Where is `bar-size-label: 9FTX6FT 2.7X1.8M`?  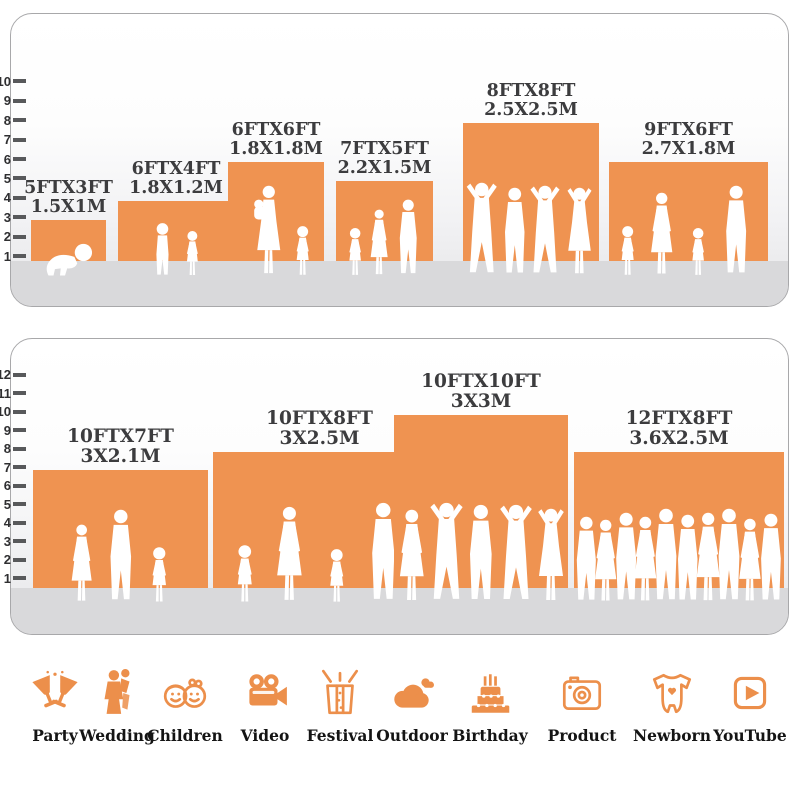
bar-size-label: 9FTX6FT 2.7X1.8M is located at coordinates (689, 140).